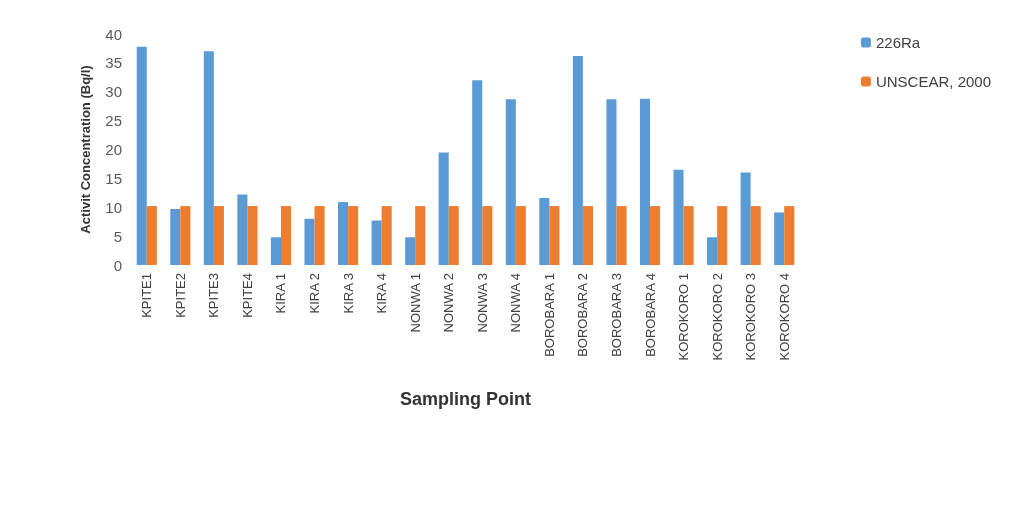  I want to click on x-tick-label: NONWA 1, so click(415, 303).